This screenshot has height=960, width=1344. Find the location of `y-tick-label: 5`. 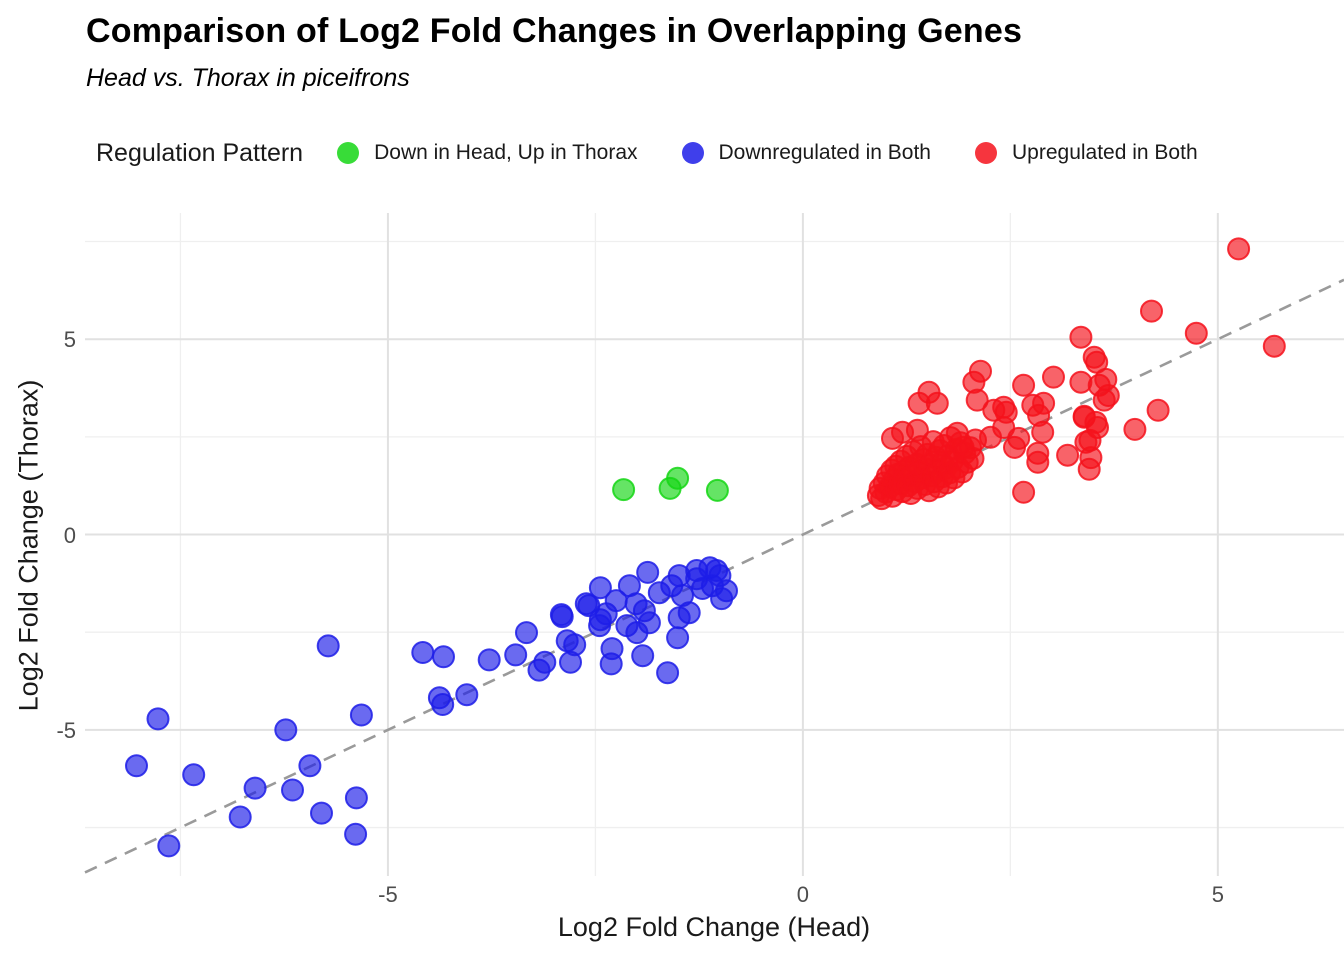

y-tick-label: 5 is located at coordinates (69, 340).